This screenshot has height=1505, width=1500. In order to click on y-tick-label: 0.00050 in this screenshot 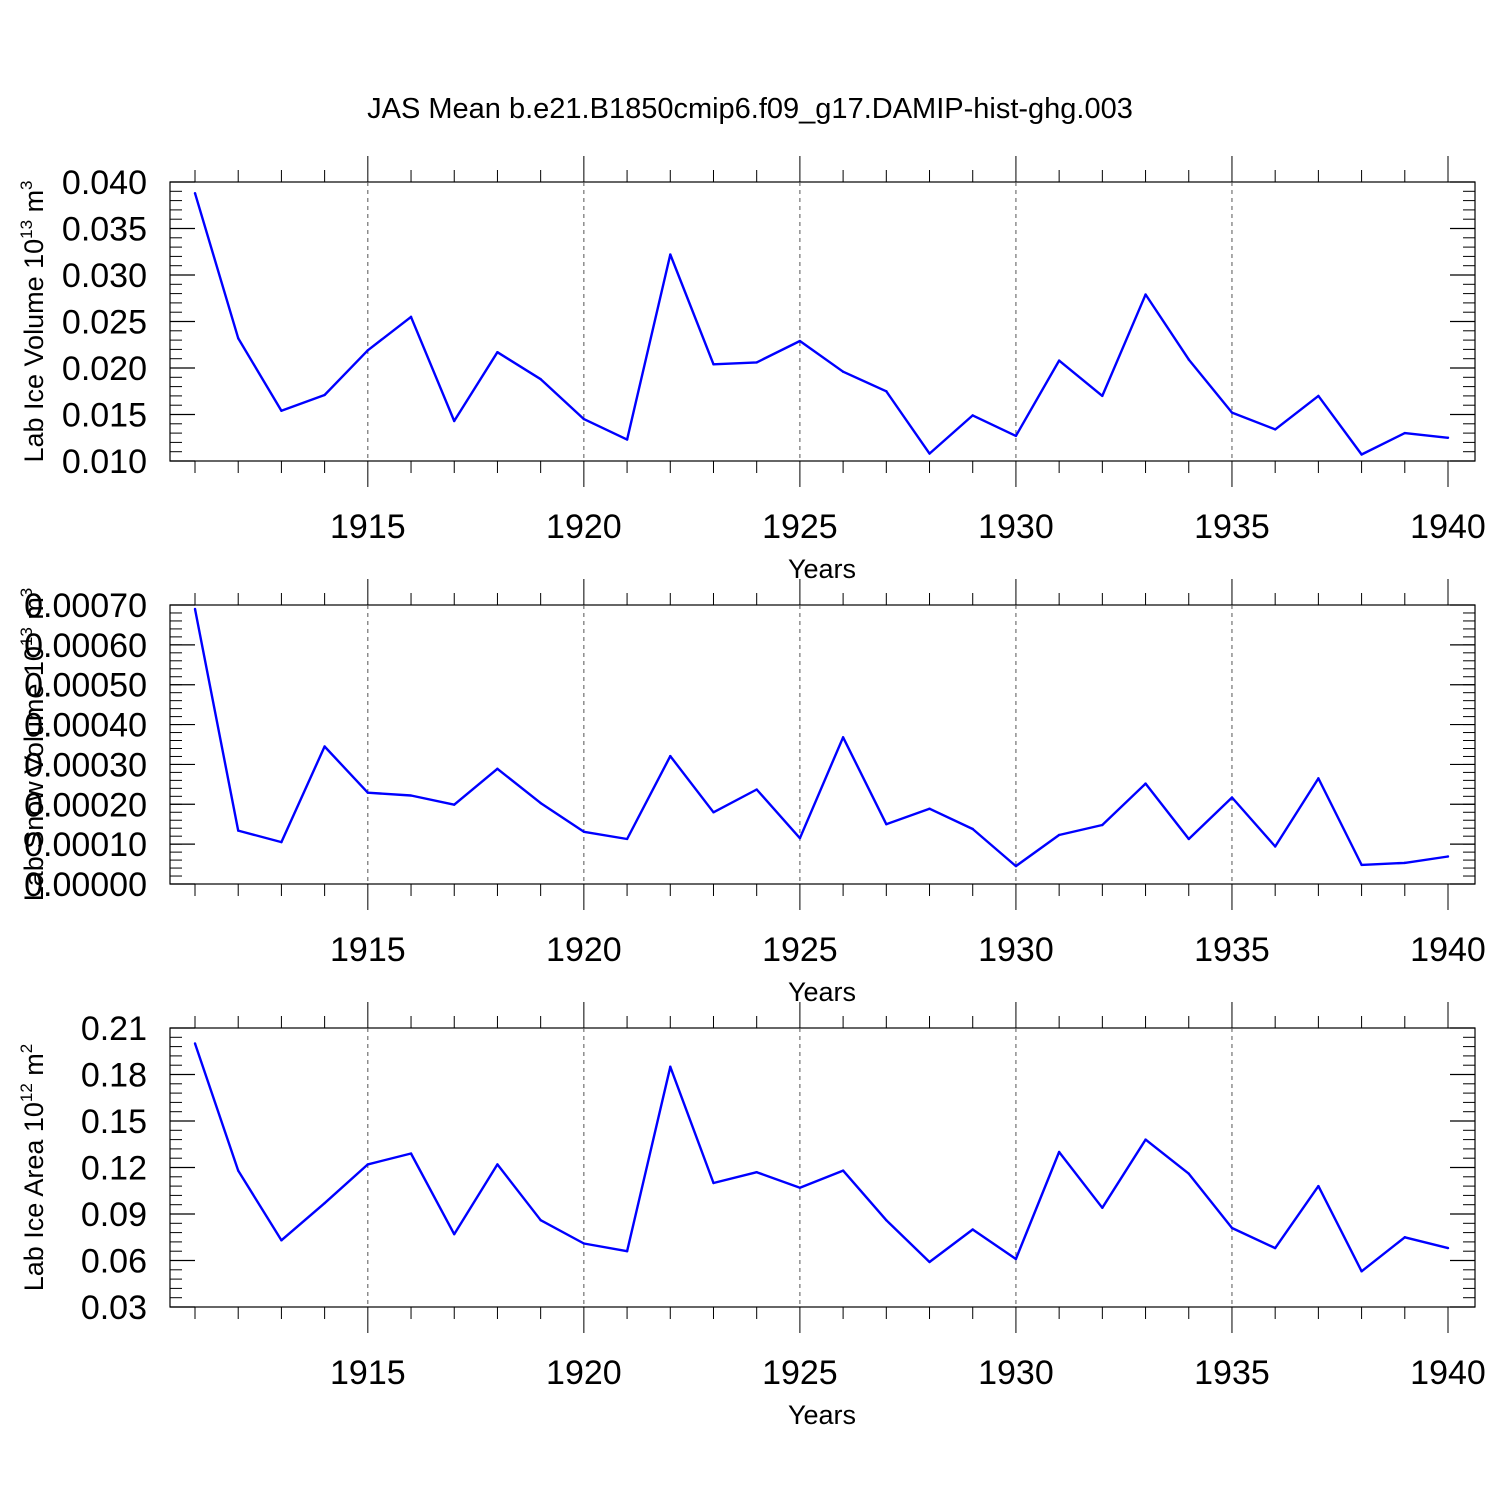, I will do `click(85, 686)`.